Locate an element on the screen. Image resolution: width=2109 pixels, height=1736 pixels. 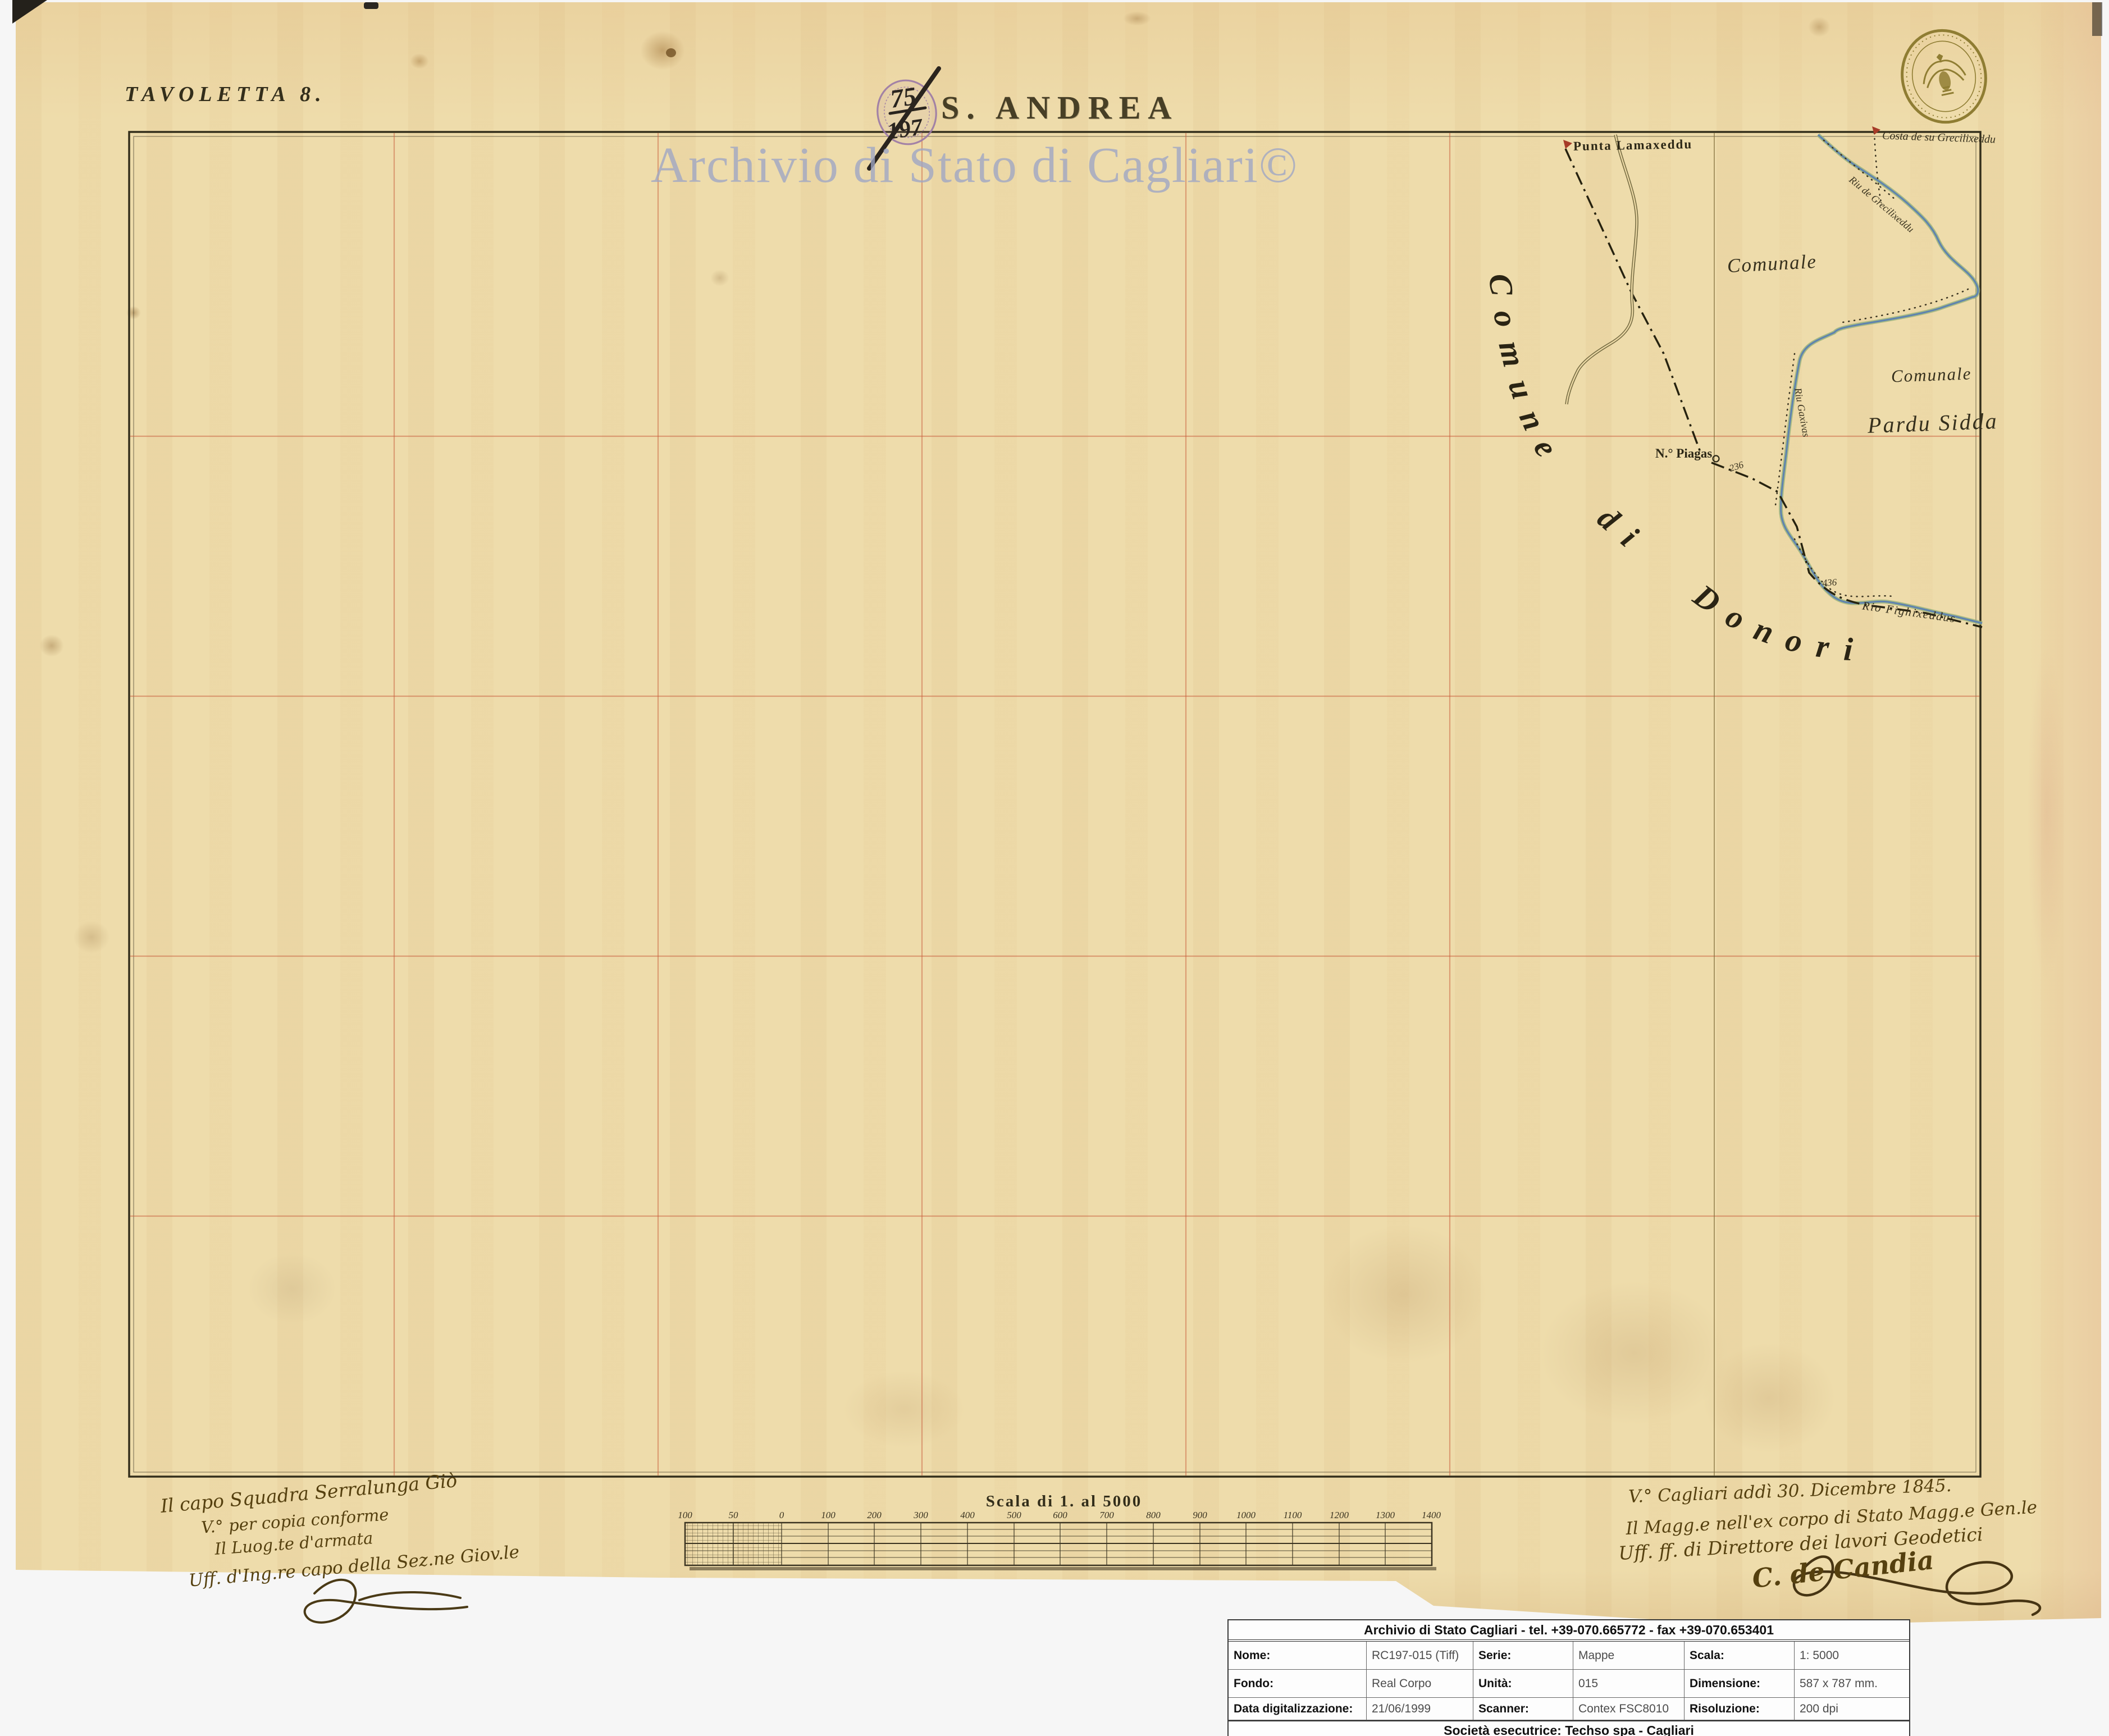
svg-text: 1100 is located at coordinates (1293, 1515).